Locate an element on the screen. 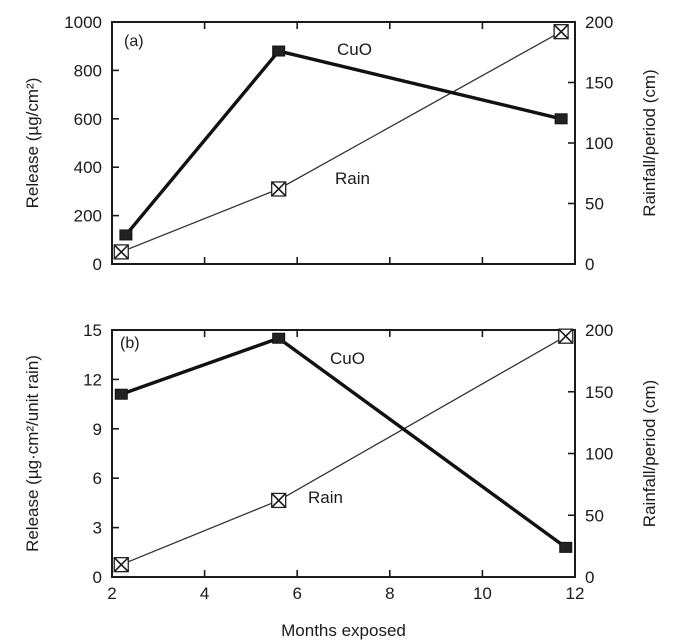  panel-b-left-y-tick-label: 3 is located at coordinates (97, 528).